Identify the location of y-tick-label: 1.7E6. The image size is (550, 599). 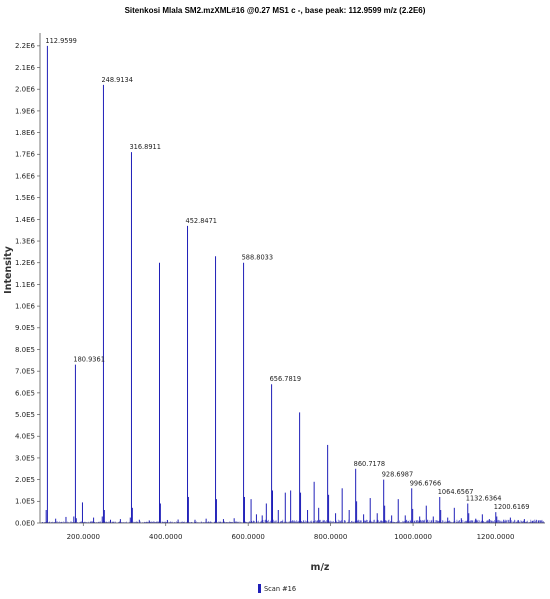
(25, 155).